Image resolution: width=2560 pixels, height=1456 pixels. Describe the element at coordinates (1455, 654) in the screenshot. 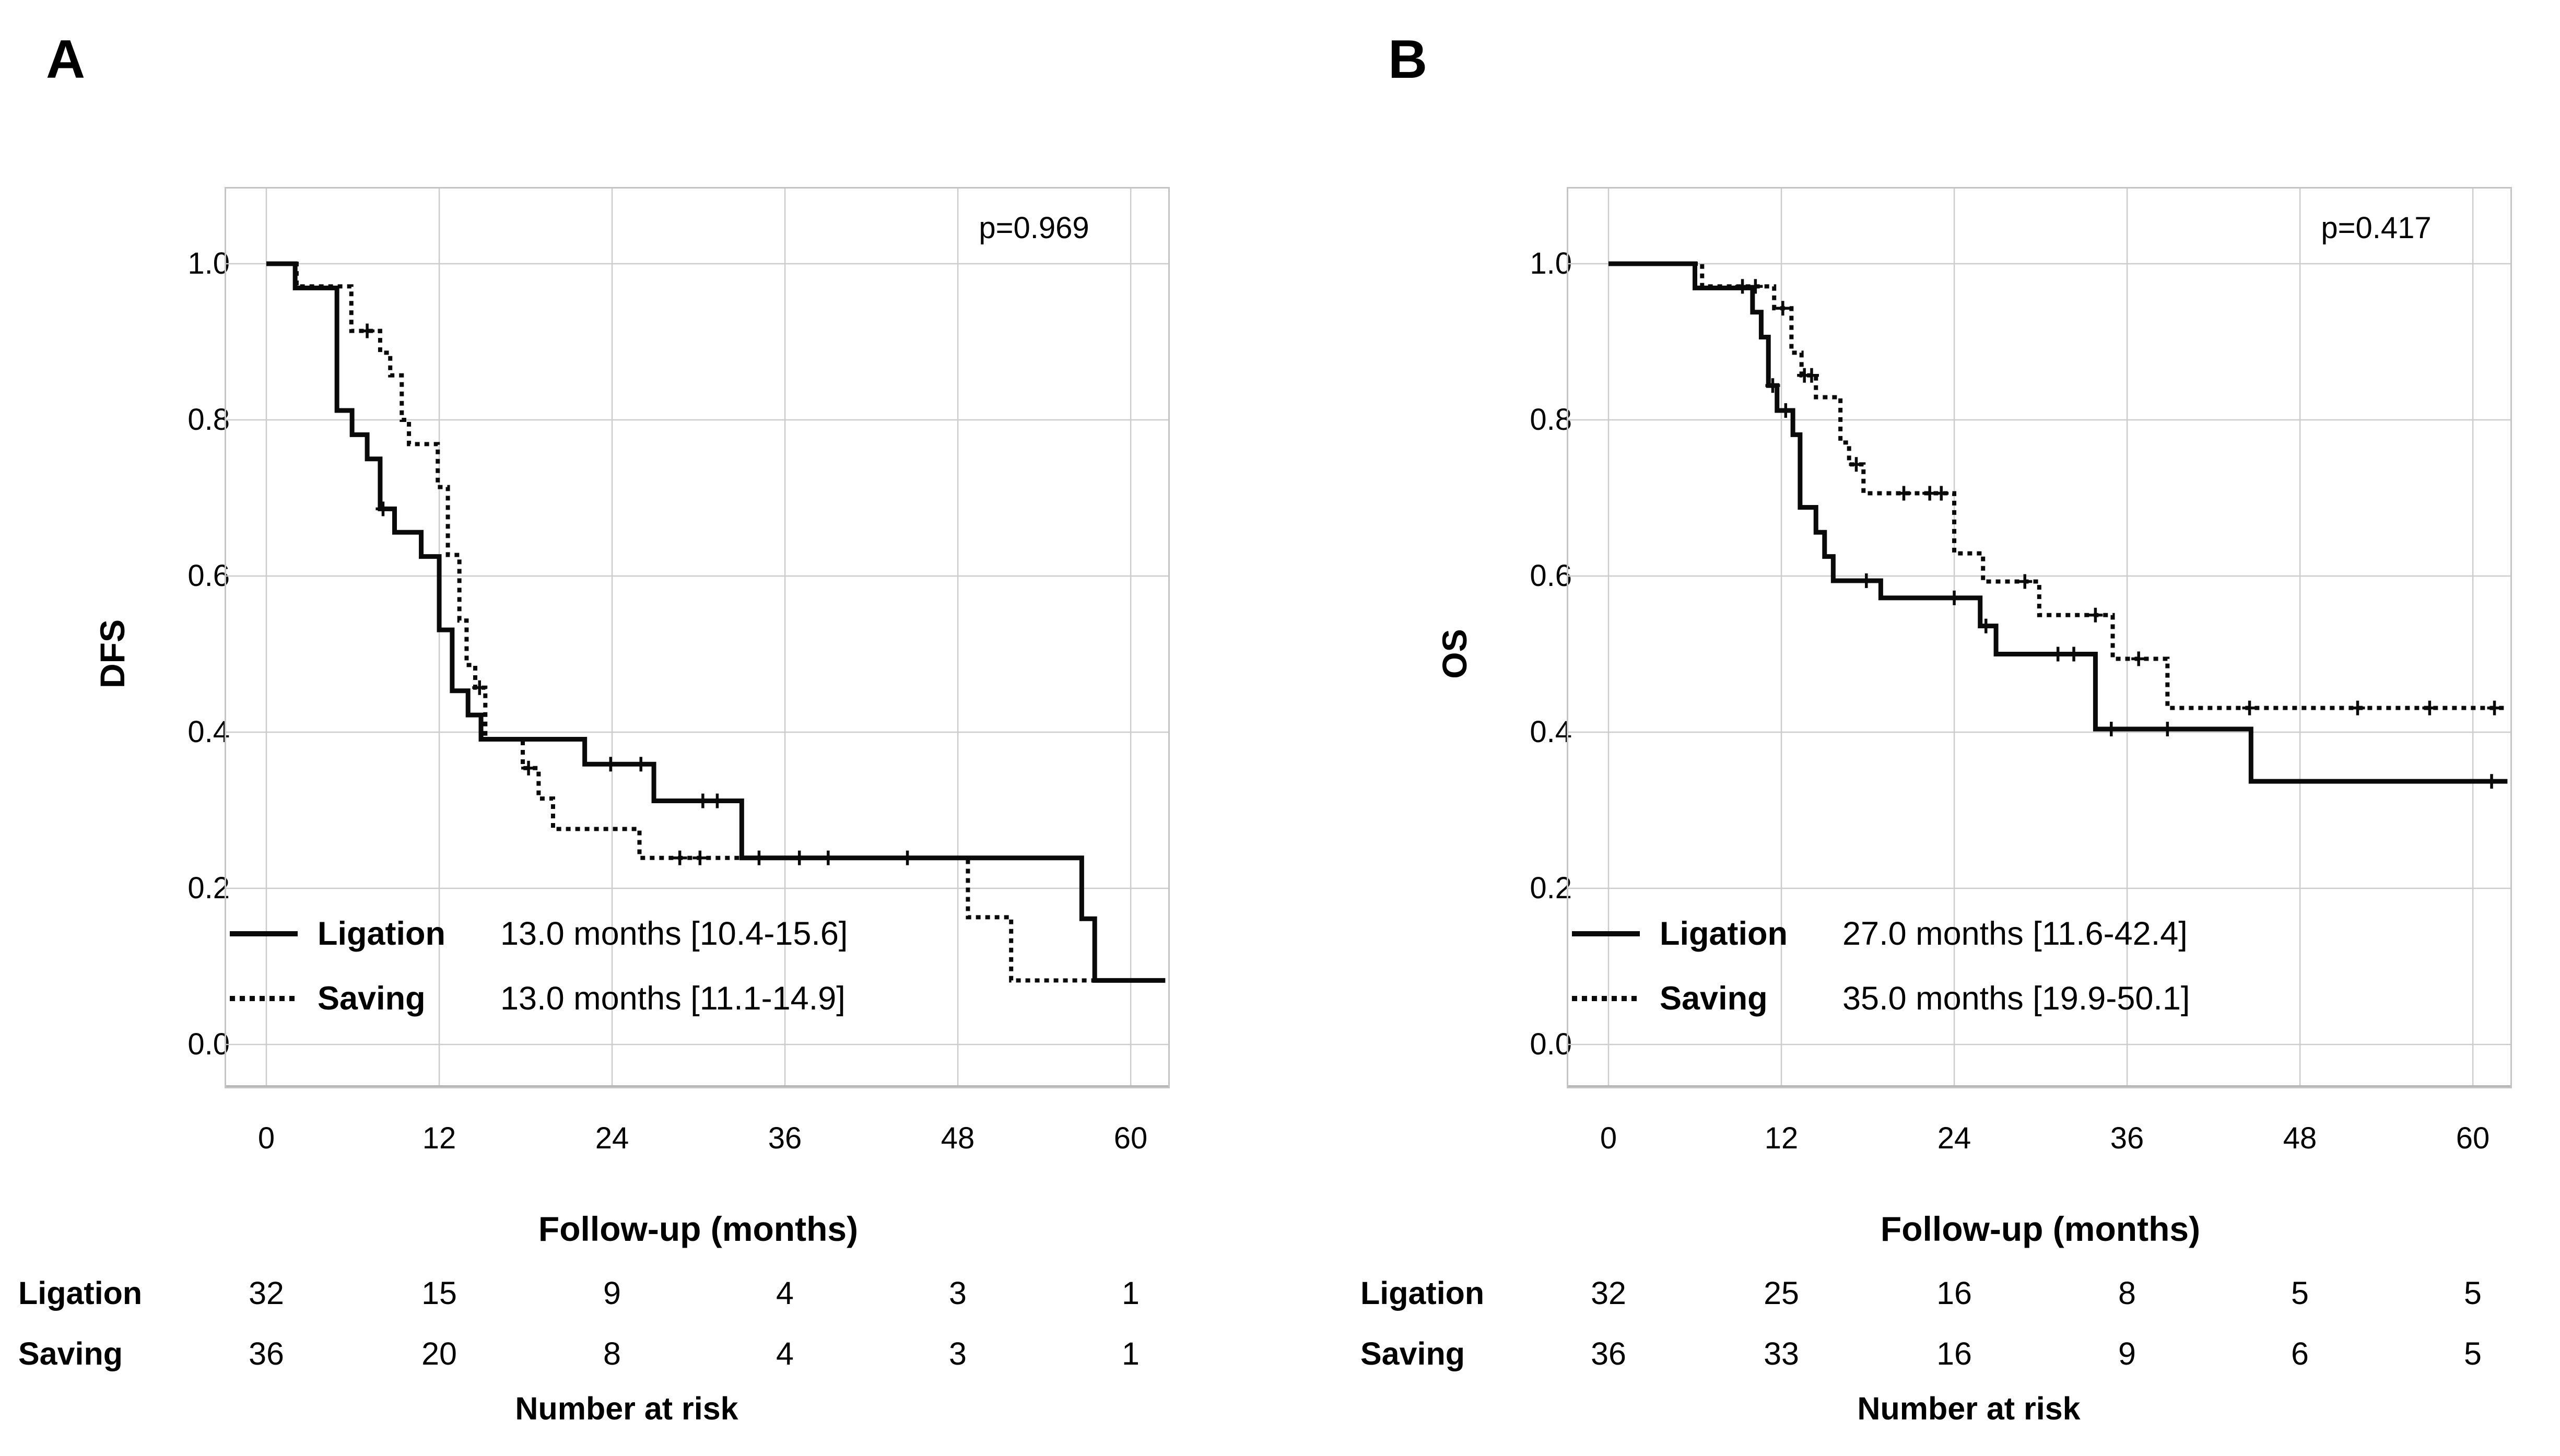

I see `y-axis-title: OS` at that location.